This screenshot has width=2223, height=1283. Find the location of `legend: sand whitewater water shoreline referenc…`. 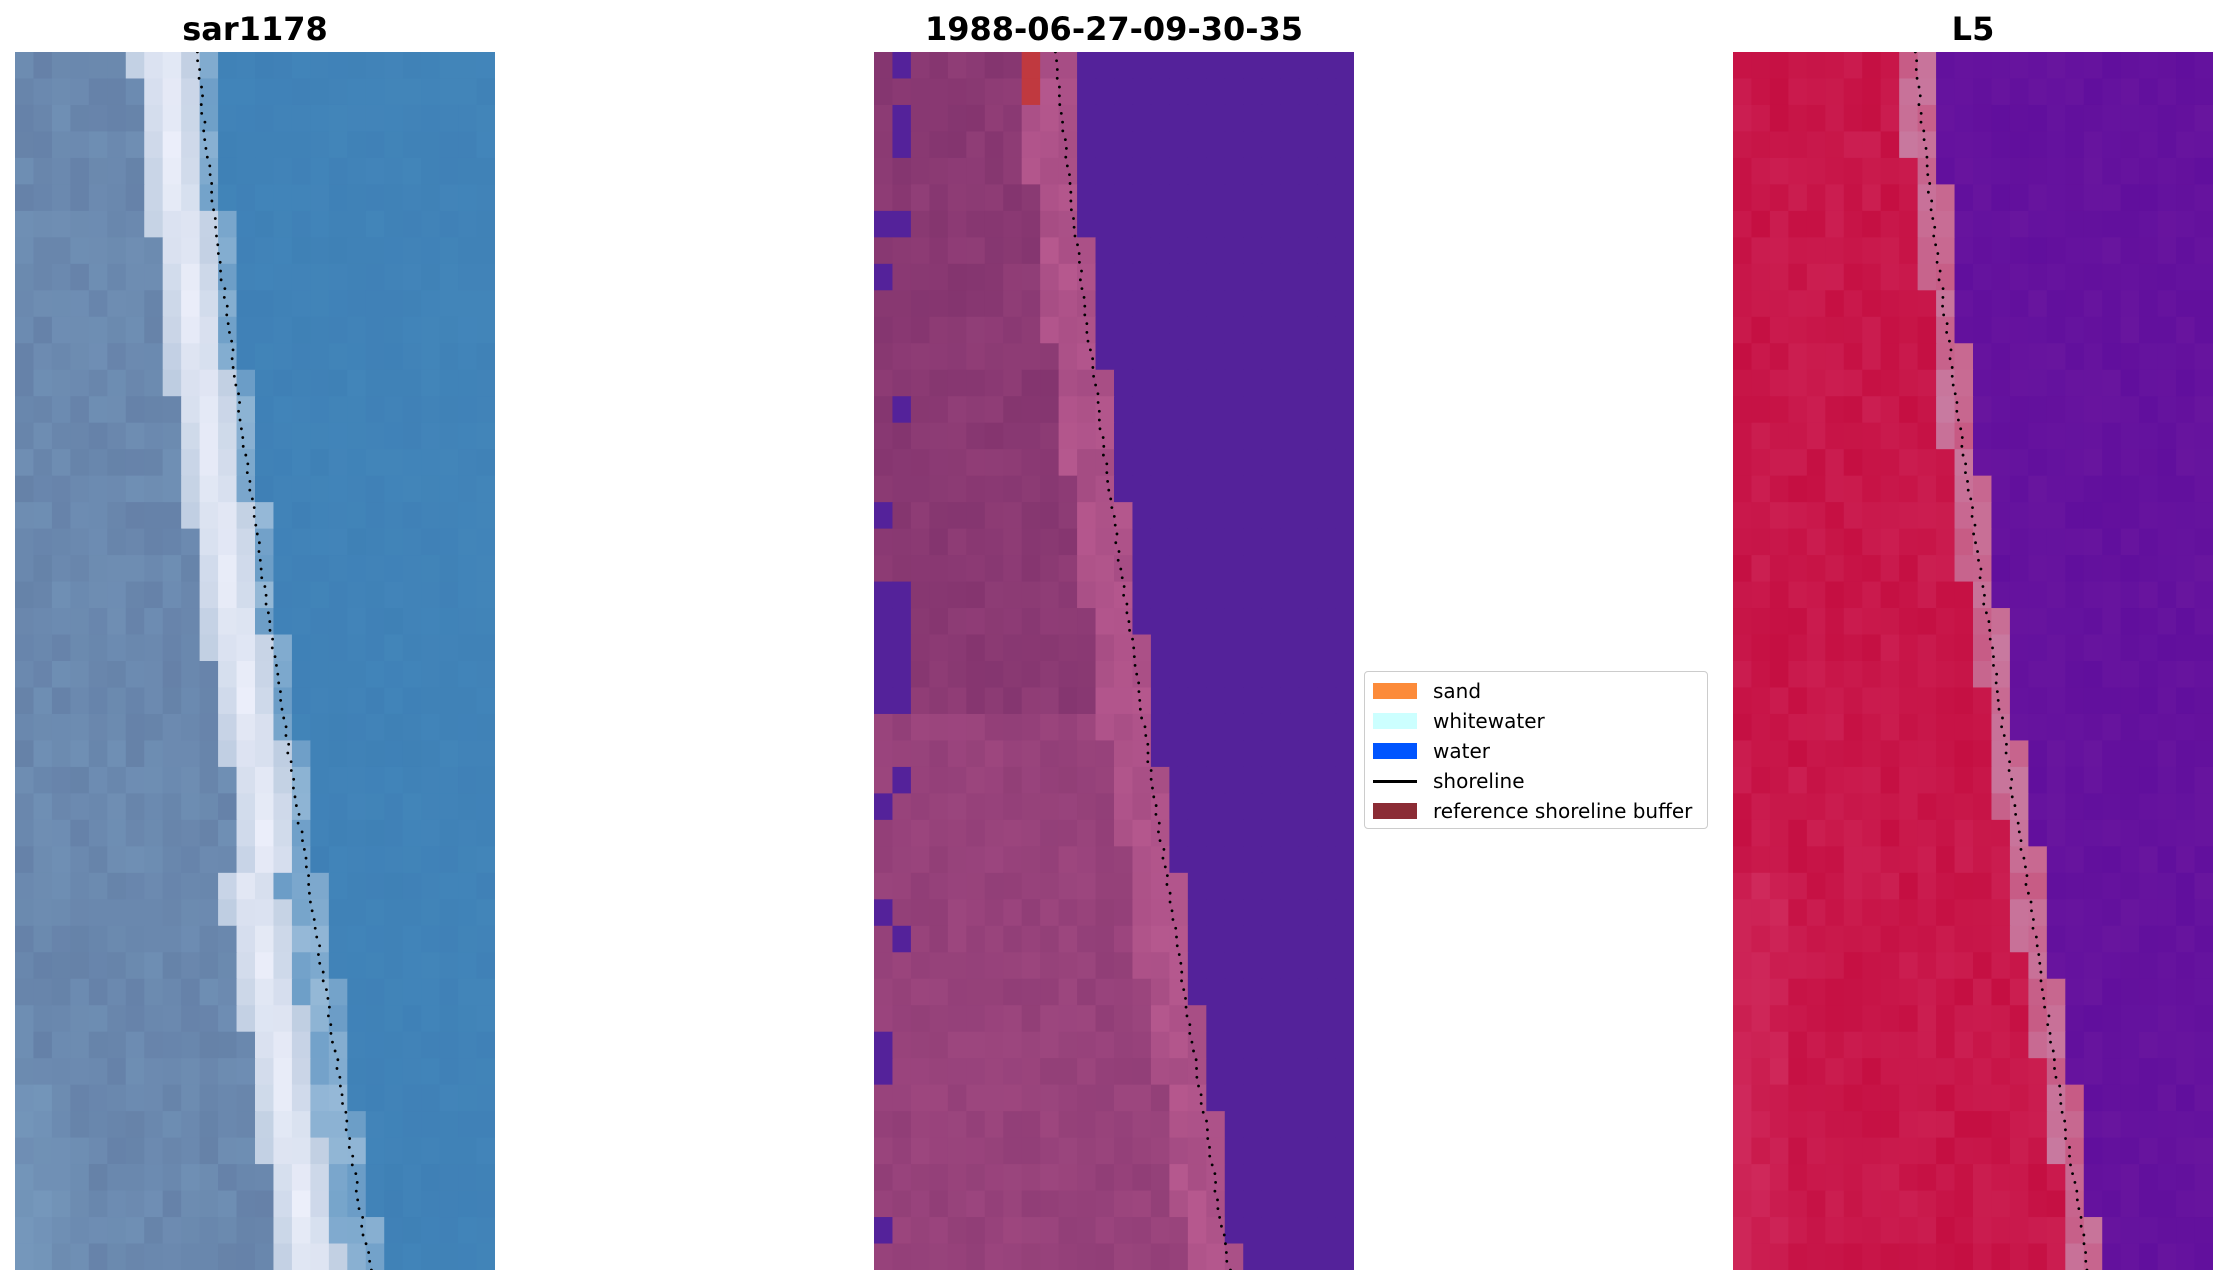

legend: sand whitewater water shoreline referenc… is located at coordinates (1536, 750).